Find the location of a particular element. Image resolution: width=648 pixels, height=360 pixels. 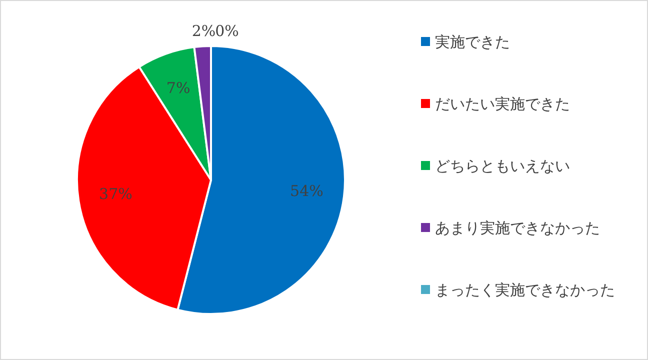

legend-label: 実施できた is located at coordinates (473, 42).